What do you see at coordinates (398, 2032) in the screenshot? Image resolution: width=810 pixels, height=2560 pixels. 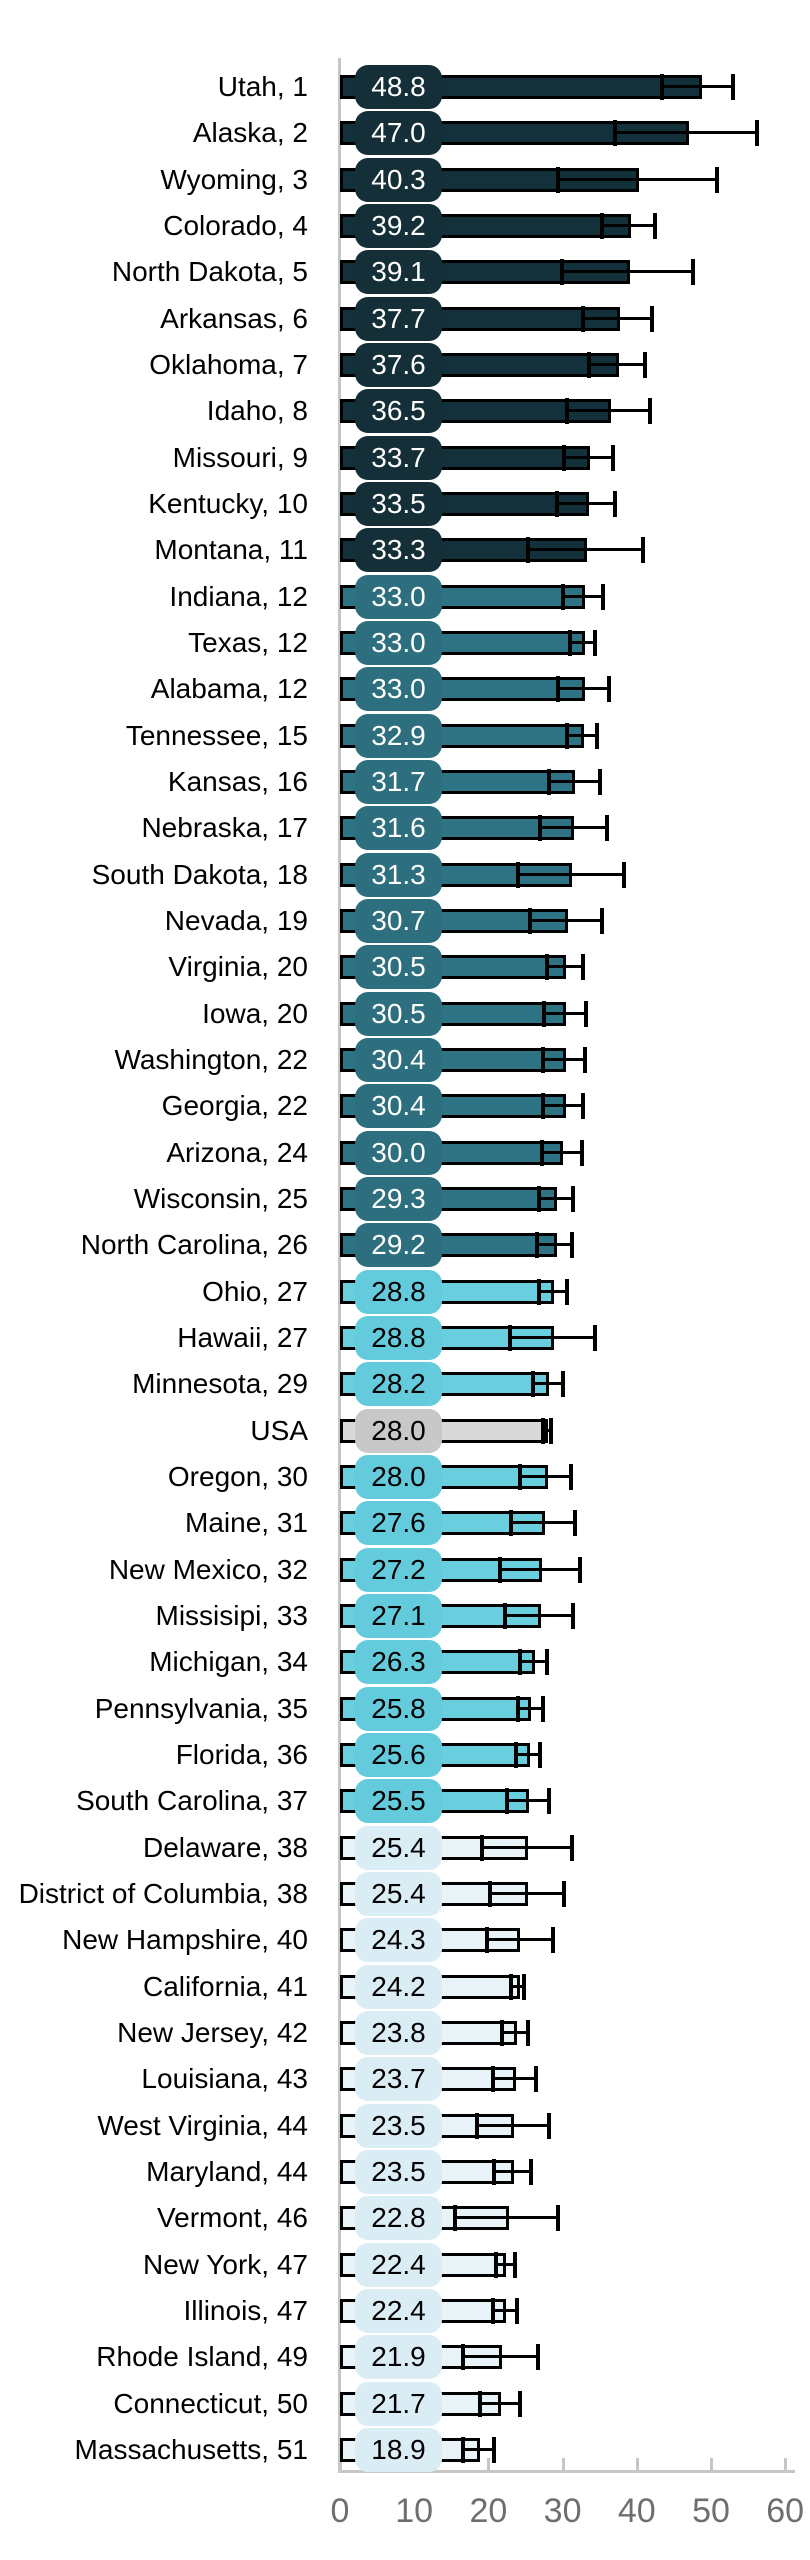 I see `value-badge: 23.8` at bounding box center [398, 2032].